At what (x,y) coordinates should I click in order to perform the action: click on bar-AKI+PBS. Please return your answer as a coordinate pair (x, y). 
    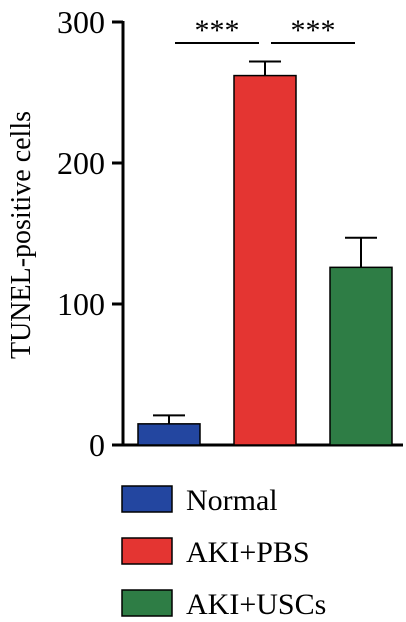
    Looking at the image, I should click on (265, 260).